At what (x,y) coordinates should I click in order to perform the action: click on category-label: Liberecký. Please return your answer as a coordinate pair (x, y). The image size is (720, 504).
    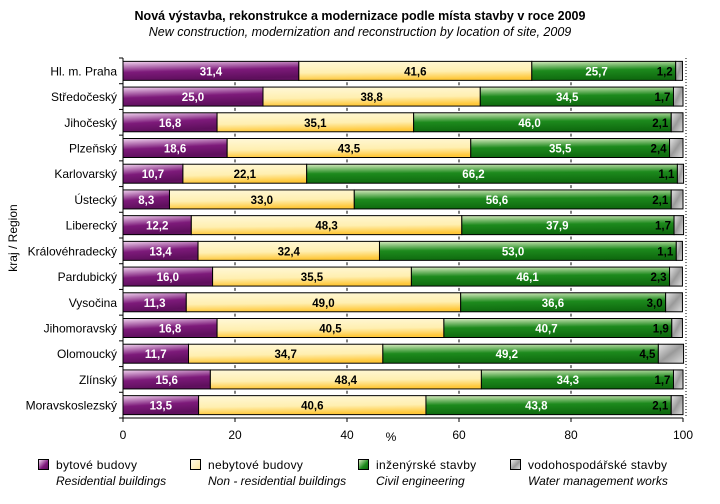
    Looking at the image, I should click on (91, 226).